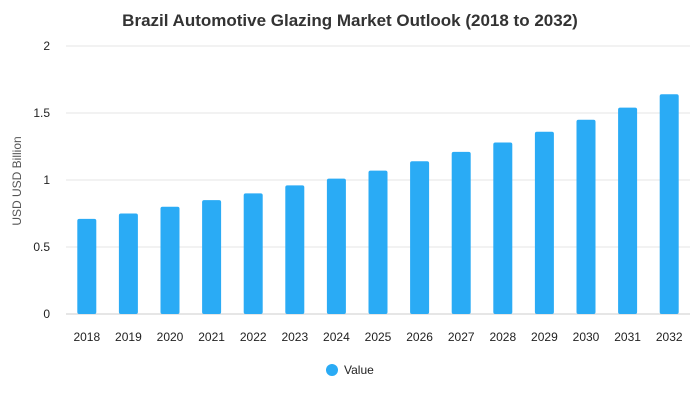 This screenshot has width=700, height=400. Describe the element at coordinates (586, 337) in the screenshot. I see `x-tick-label: 2030` at that location.